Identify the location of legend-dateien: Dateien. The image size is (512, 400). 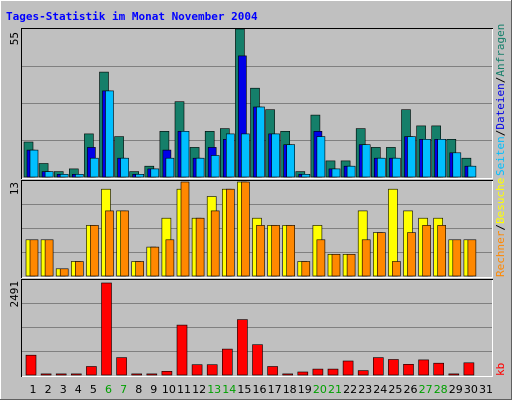
(500, 106).